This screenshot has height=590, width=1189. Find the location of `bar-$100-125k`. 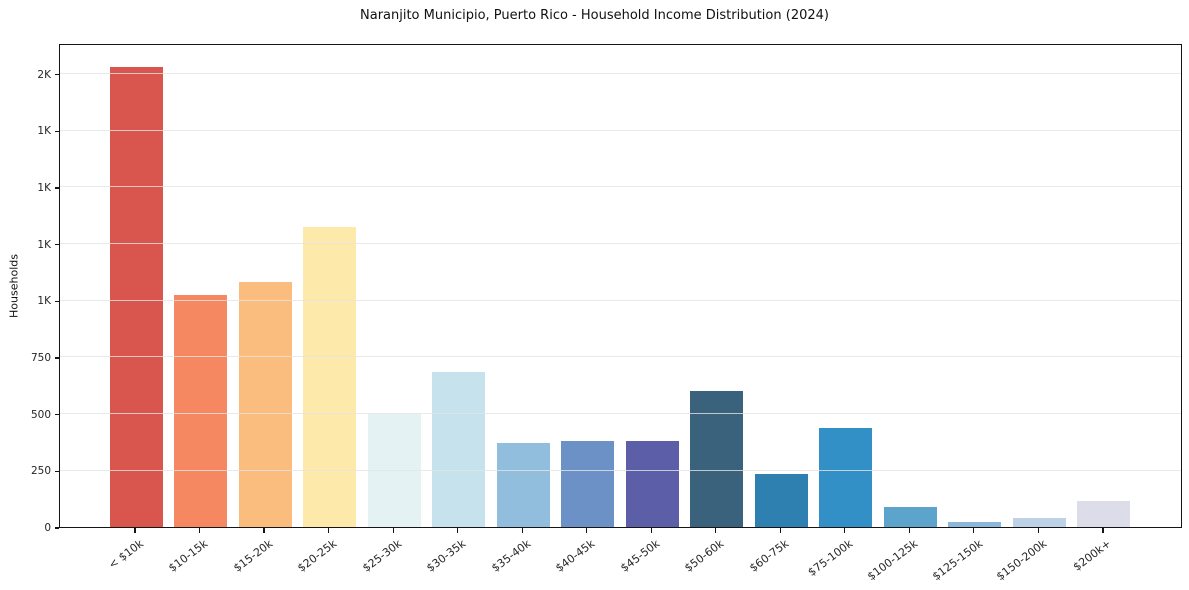

bar-$100-125k is located at coordinates (910, 516).